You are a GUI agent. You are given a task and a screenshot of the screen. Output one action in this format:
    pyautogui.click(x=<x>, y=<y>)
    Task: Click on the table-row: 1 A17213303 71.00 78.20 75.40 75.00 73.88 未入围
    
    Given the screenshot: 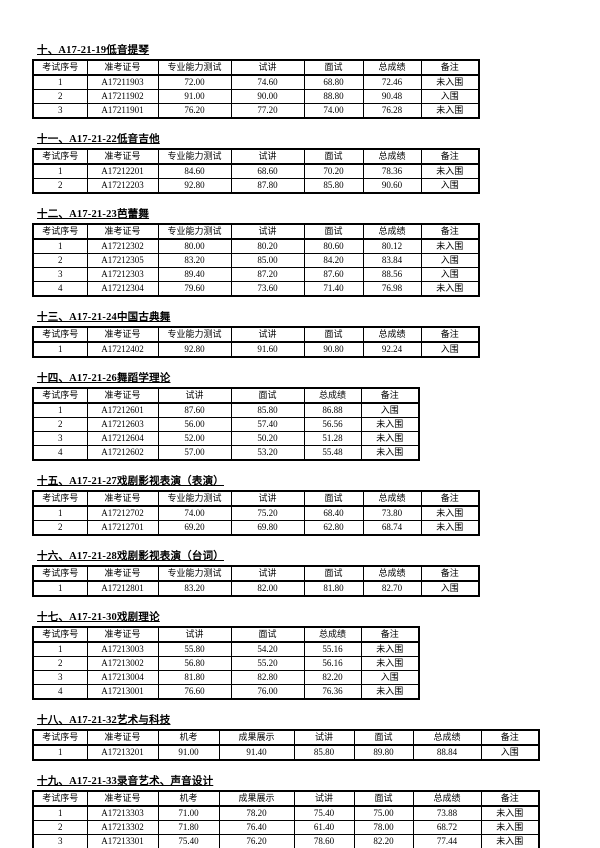 What is the action you would take?
    pyautogui.click(x=286, y=813)
    